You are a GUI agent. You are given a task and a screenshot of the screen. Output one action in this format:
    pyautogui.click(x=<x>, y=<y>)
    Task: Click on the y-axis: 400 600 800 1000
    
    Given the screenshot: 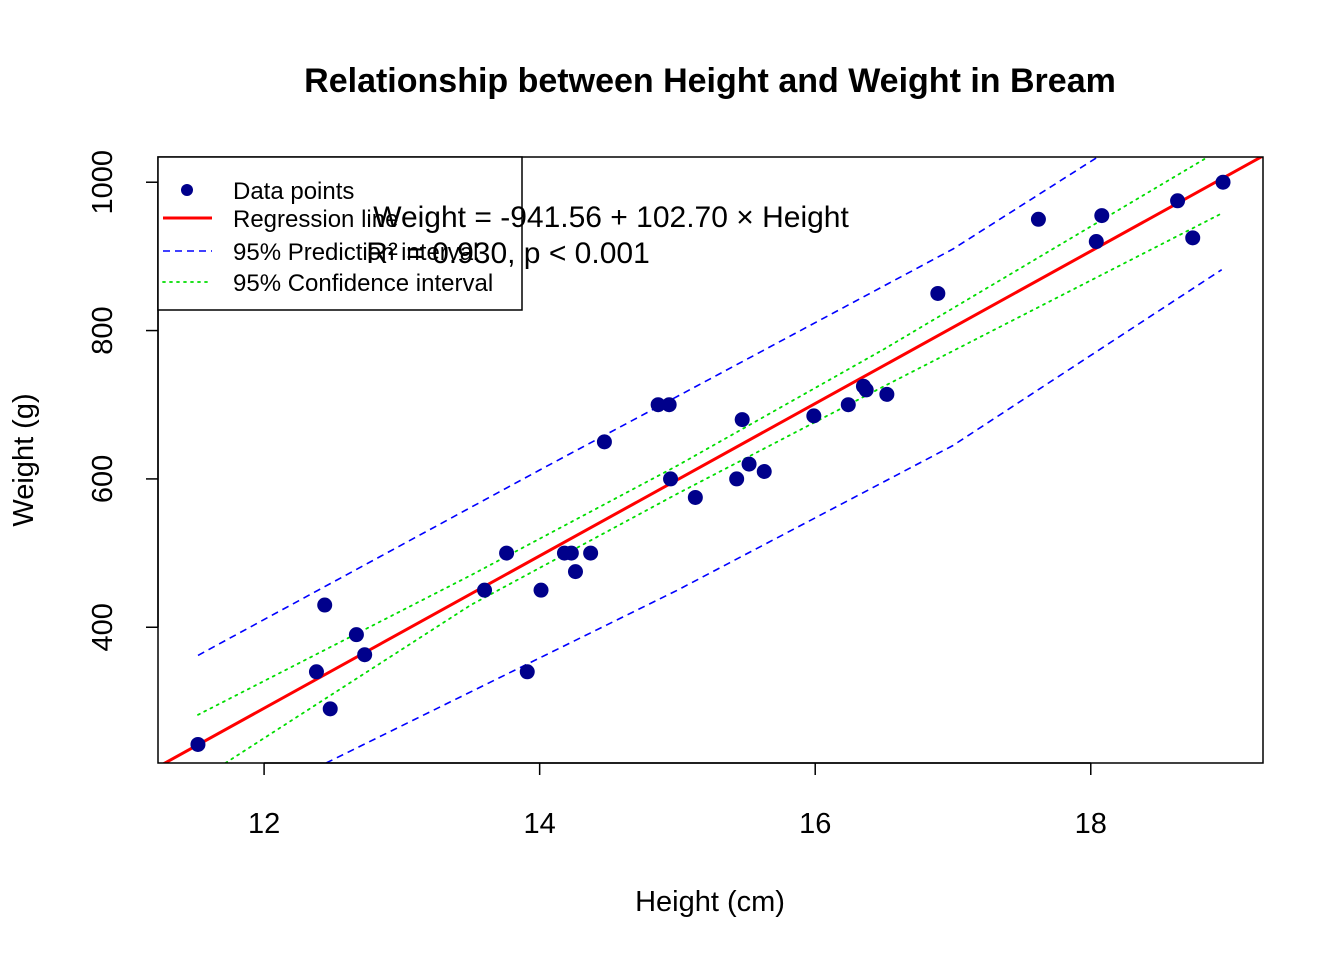 What is the action you would take?
    pyautogui.click(x=123, y=400)
    